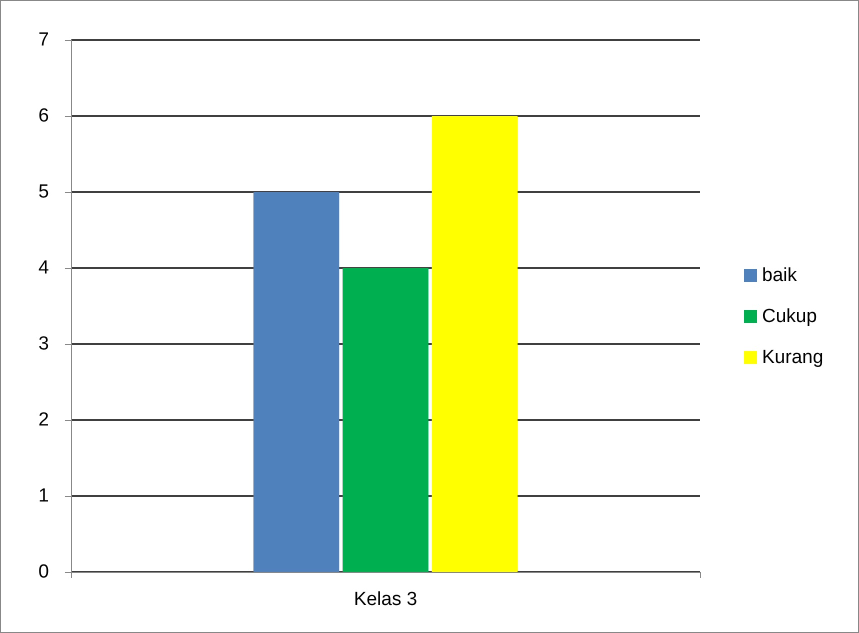 Image resolution: width=859 pixels, height=633 pixels. I want to click on y-tick-label: 3, so click(43, 344).